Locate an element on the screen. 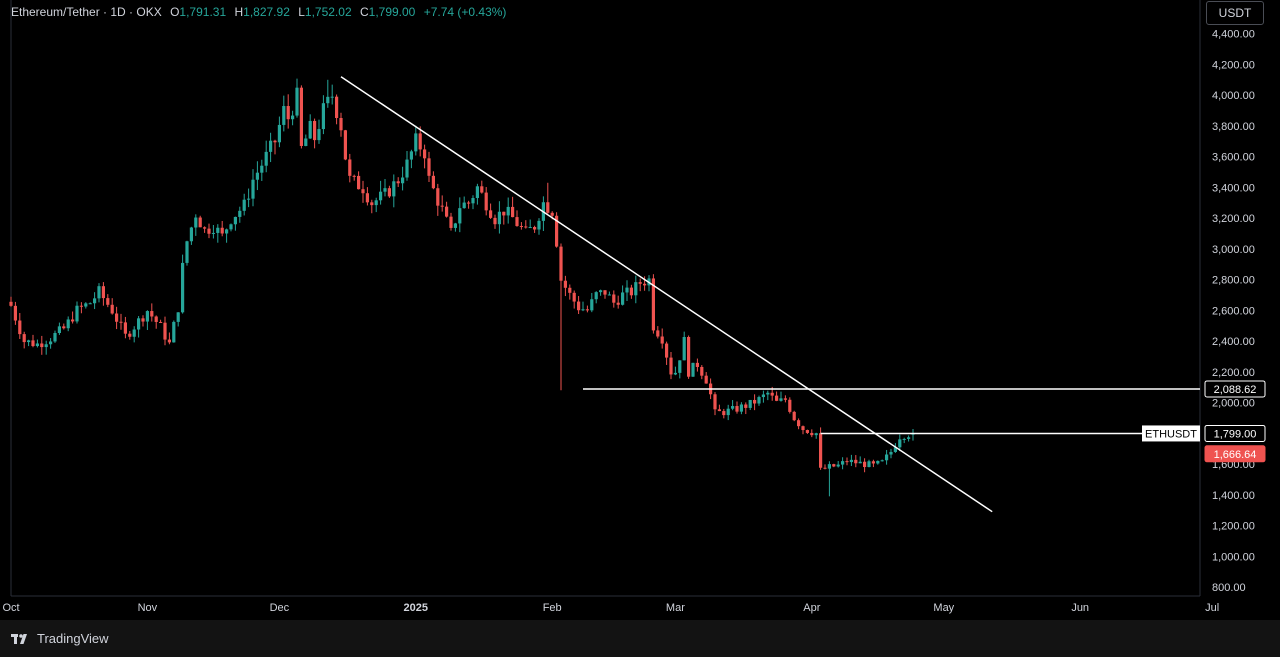 Image resolution: width=1280 pixels, height=657 pixels. time-axis: Oct Nov Dec 2025 Feb Mar Apr May Jun Jul is located at coordinates (610, 608).